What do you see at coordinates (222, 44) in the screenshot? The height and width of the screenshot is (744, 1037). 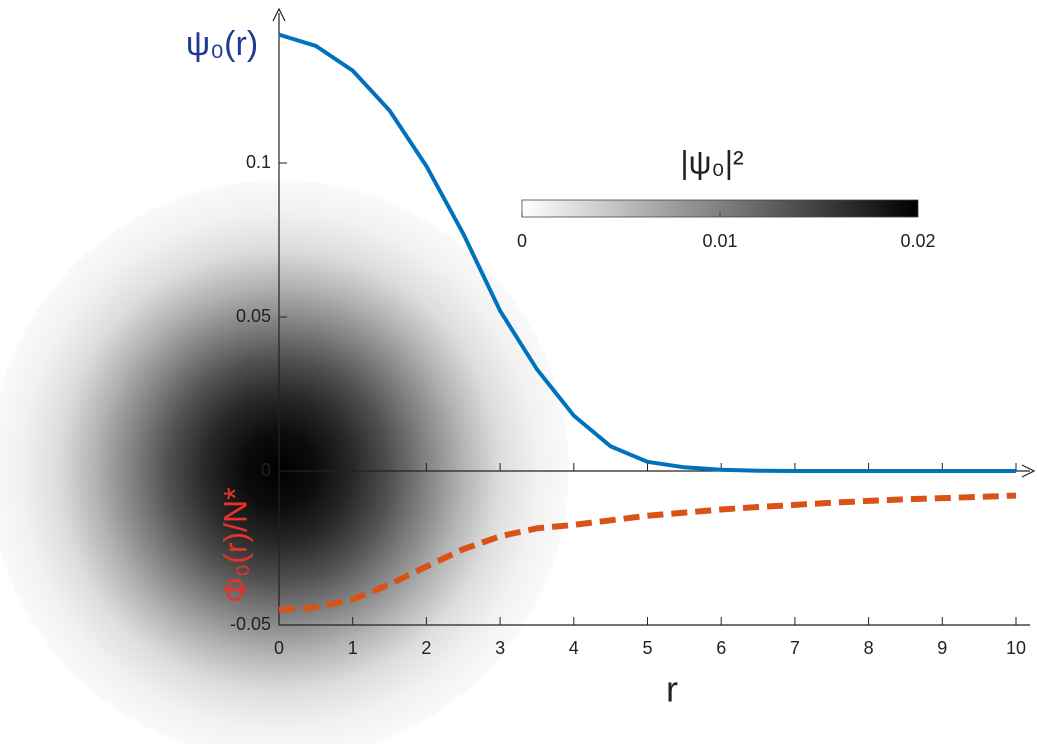 I see `y-axis-label: ψ₀(r)` at bounding box center [222, 44].